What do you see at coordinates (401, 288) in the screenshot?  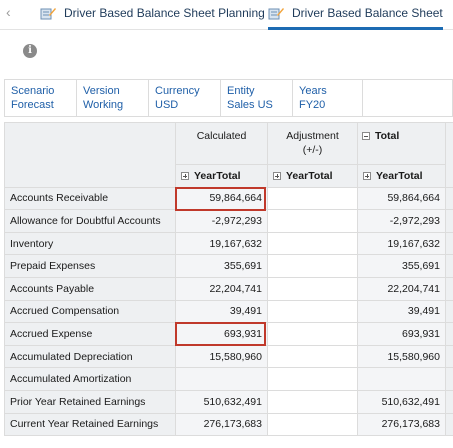 I see `cell-total: 22,204,741` at bounding box center [401, 288].